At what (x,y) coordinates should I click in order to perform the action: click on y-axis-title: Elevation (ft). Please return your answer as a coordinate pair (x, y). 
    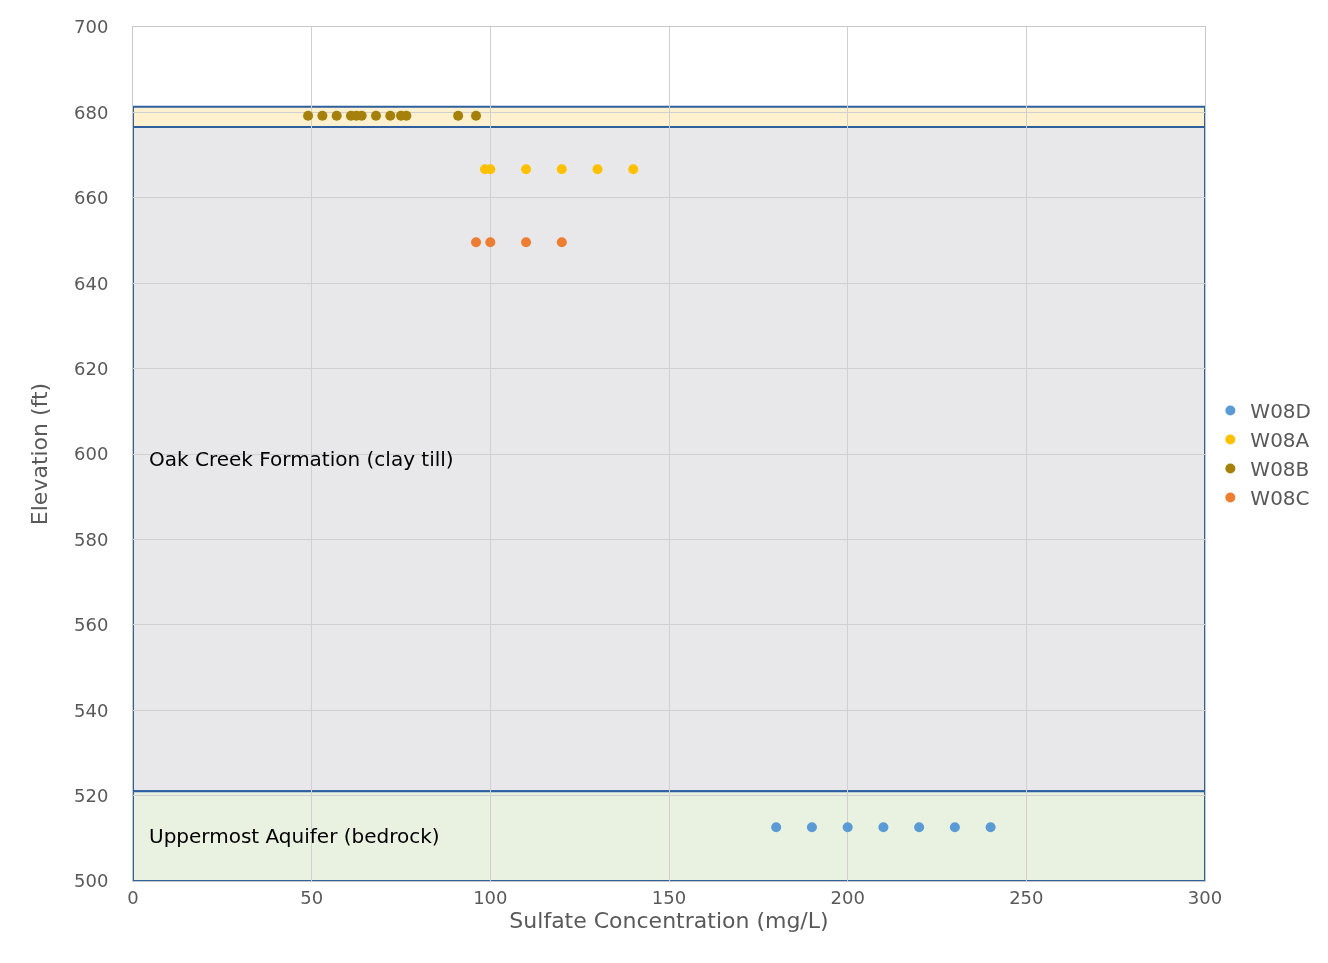
    Looking at the image, I should click on (39, 454).